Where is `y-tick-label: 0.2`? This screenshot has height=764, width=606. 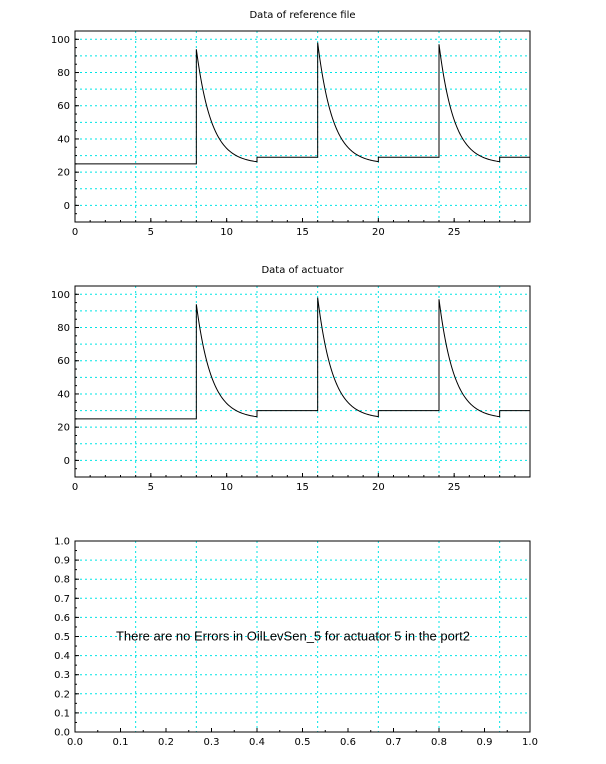 y-tick-label: 0.2 is located at coordinates (62, 694).